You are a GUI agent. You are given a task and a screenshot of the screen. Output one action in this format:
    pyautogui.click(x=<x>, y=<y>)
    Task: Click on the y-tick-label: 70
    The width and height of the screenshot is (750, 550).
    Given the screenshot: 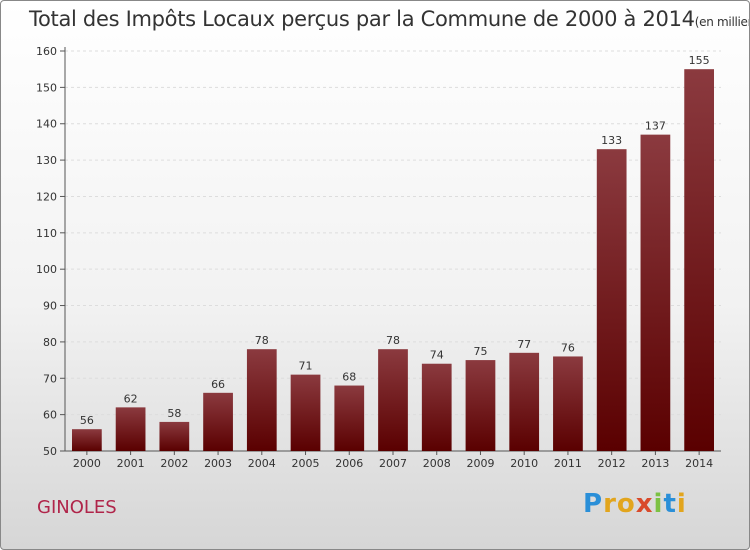 What is the action you would take?
    pyautogui.click(x=50, y=378)
    